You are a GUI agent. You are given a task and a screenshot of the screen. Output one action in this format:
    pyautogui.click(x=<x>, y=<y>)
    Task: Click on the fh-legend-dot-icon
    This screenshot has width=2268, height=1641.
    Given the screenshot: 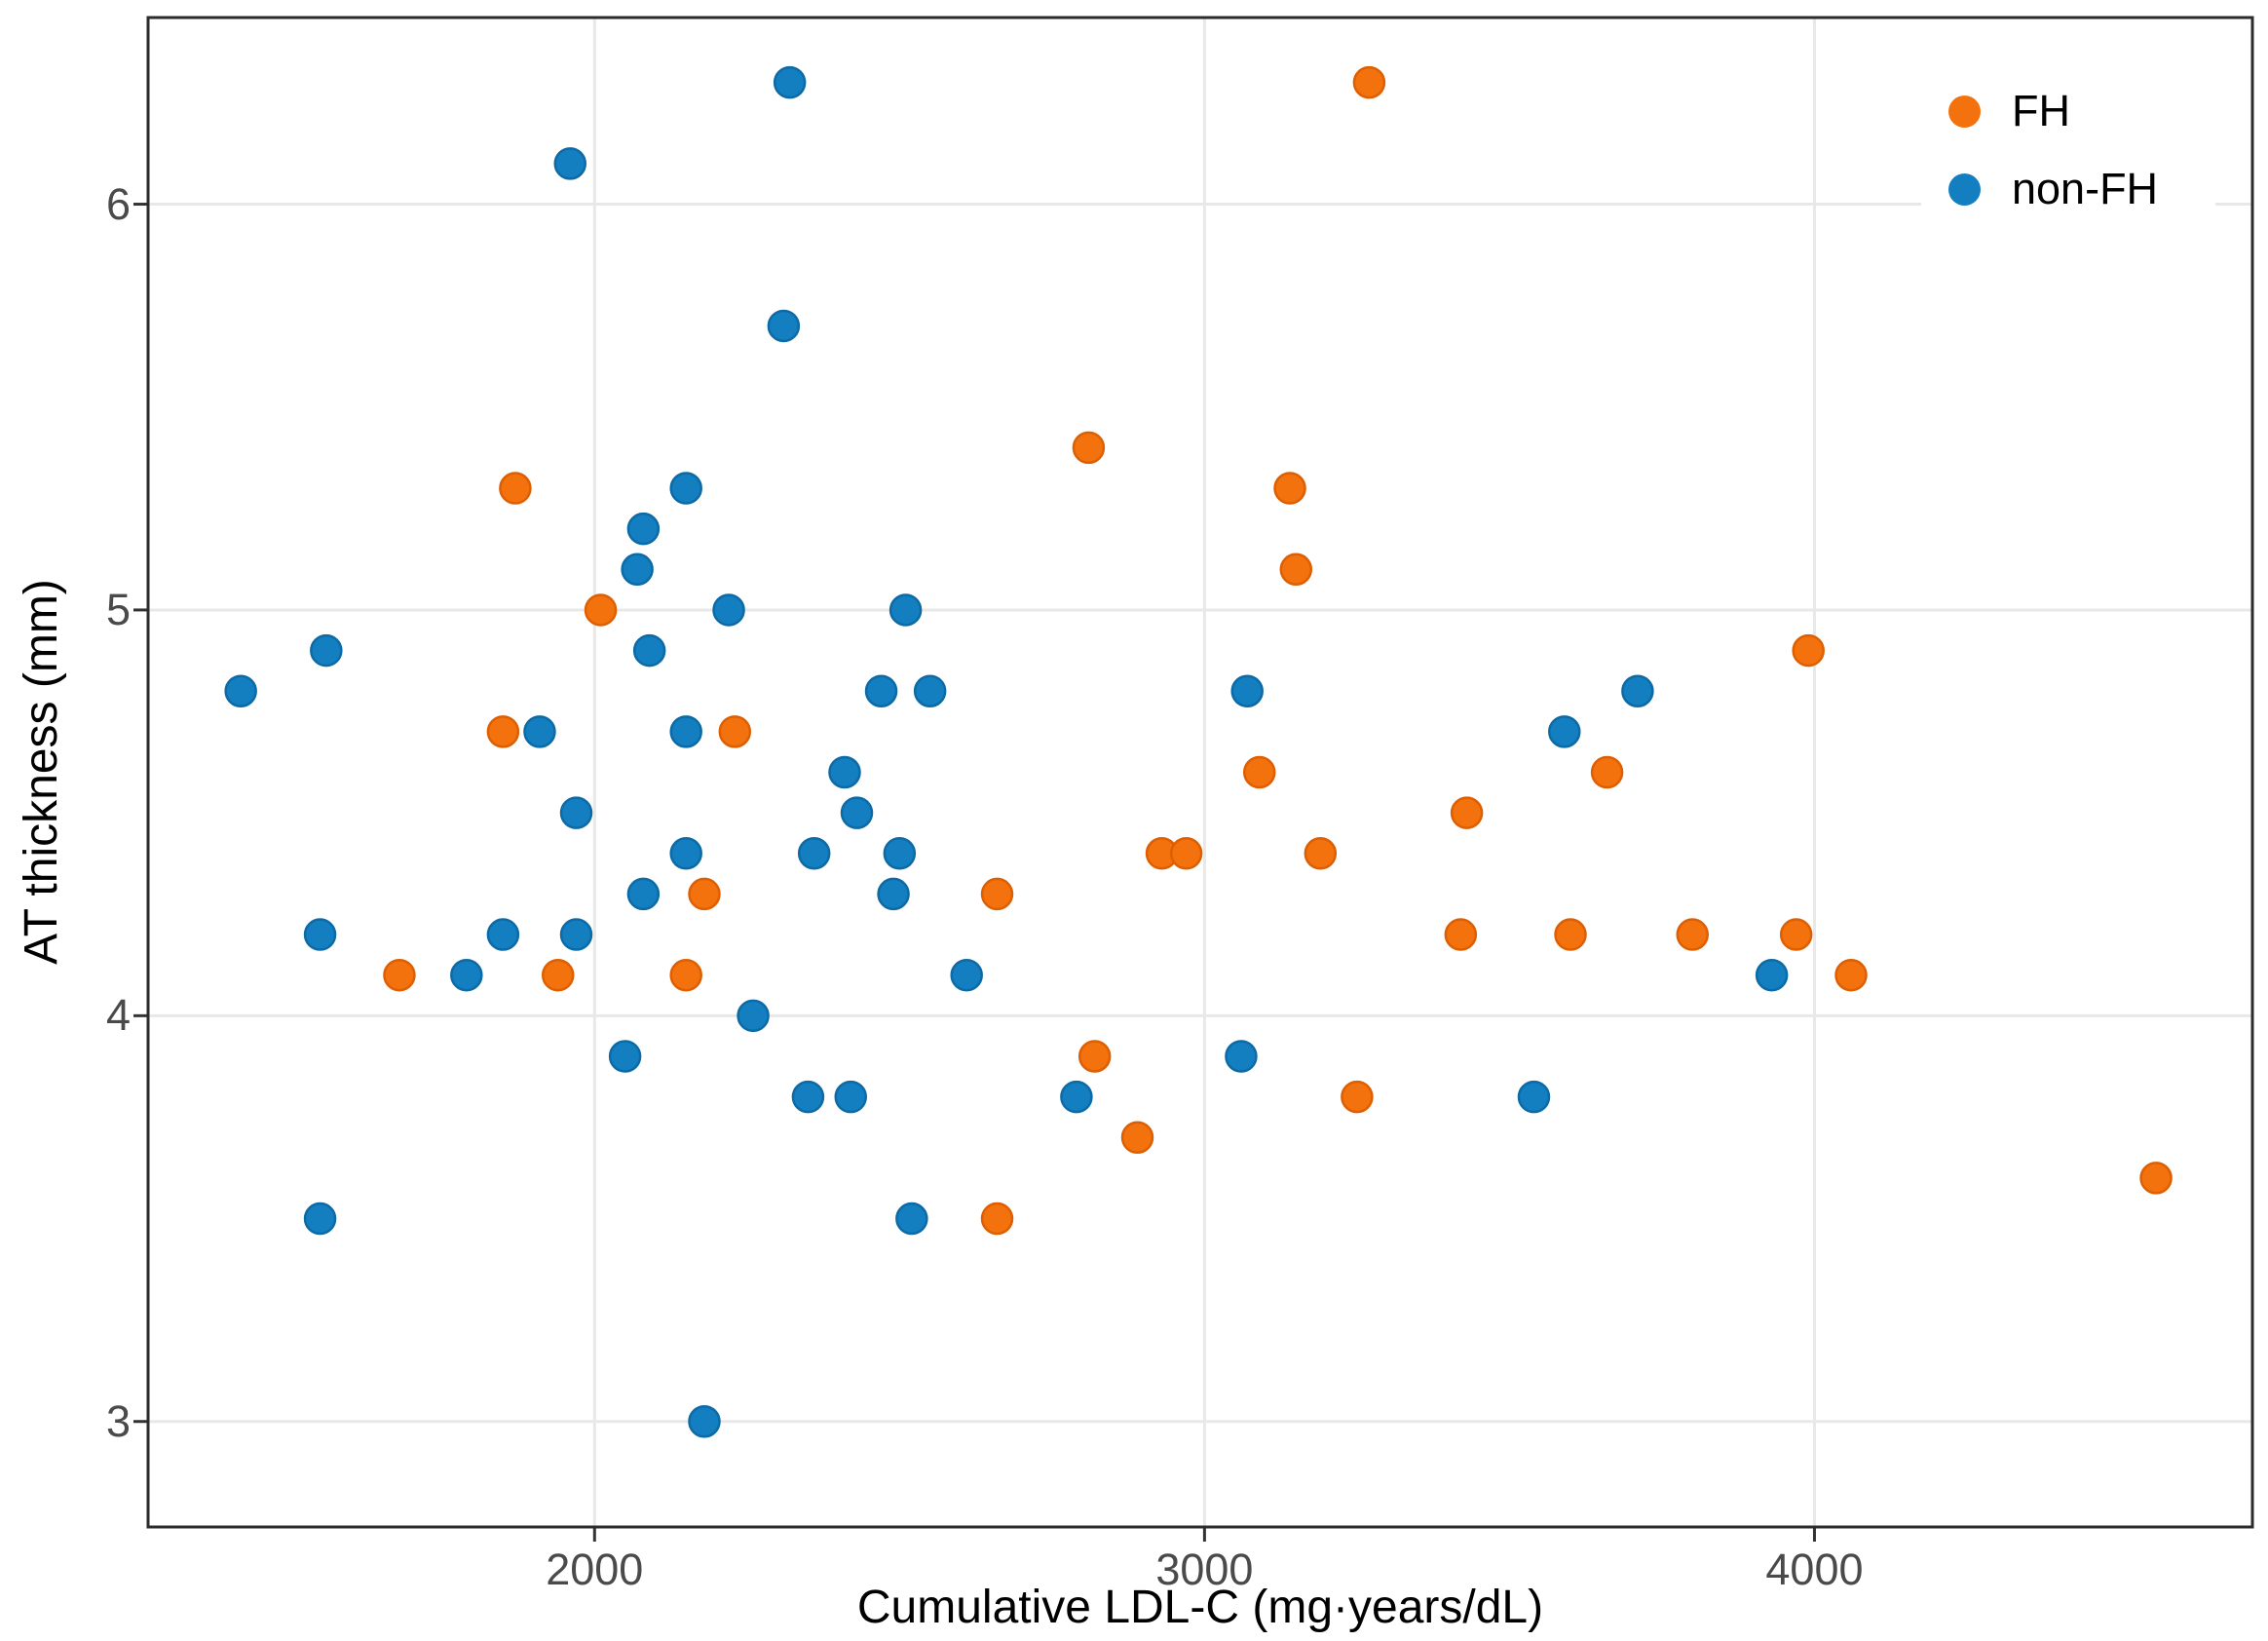 What is the action you would take?
    pyautogui.click(x=1965, y=111)
    